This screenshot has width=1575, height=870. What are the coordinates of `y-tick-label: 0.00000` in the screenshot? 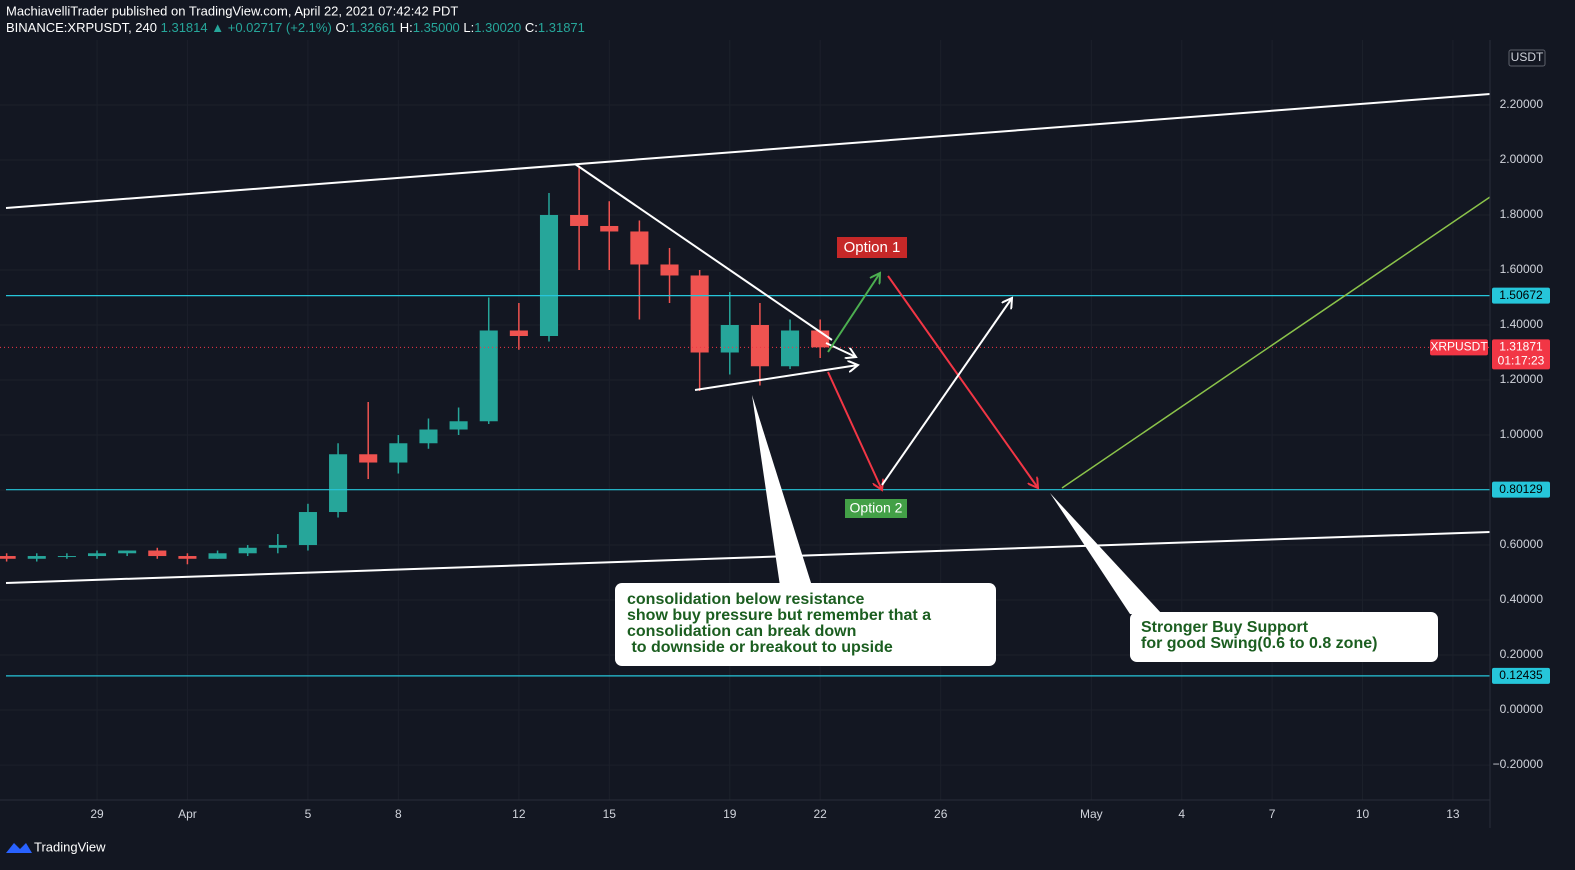 It's located at (1522, 709).